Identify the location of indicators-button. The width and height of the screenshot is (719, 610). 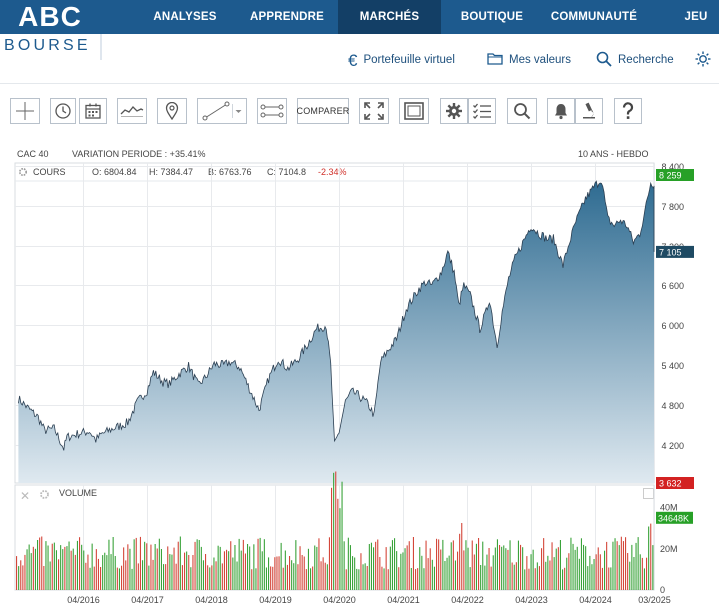
(482, 111).